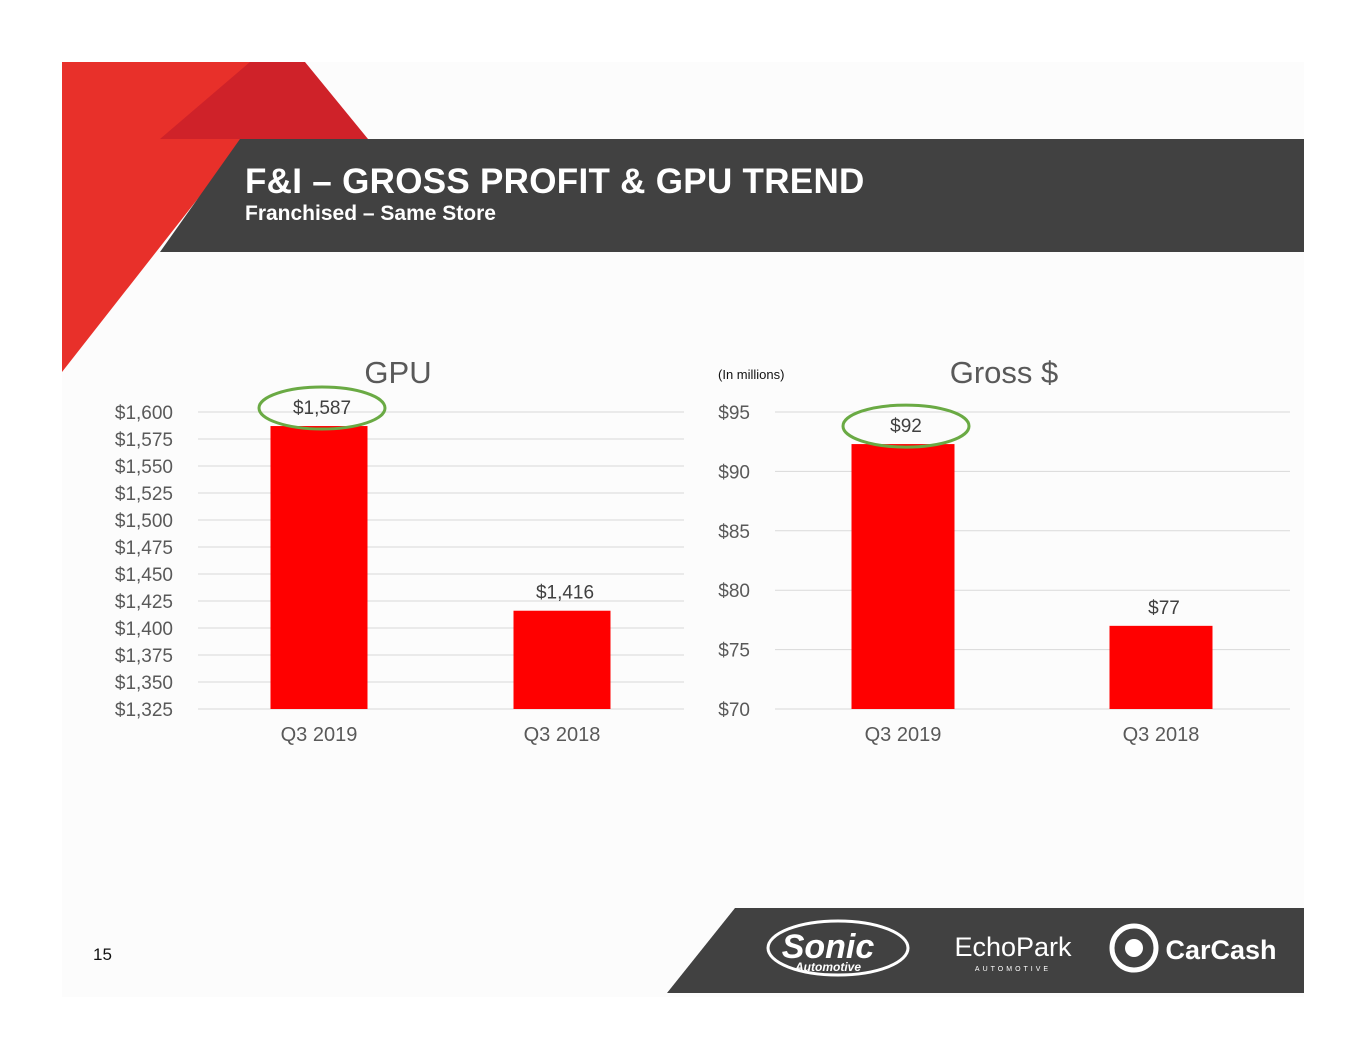  What do you see at coordinates (144, 440) in the screenshot?
I see `y-tick-label: $1,575` at bounding box center [144, 440].